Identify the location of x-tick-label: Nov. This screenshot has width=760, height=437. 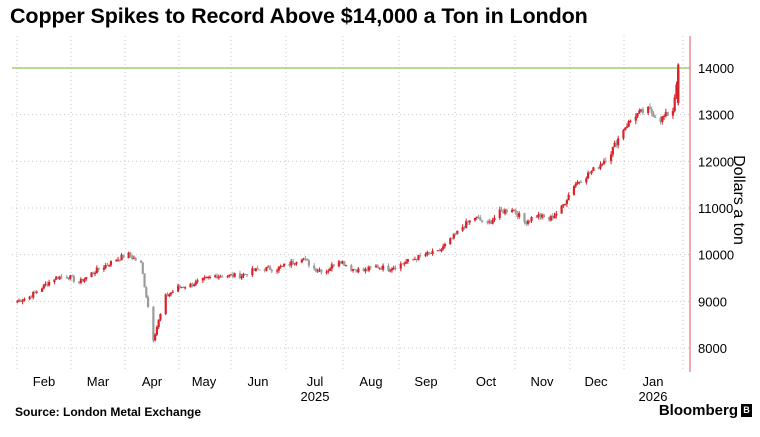
(542, 381).